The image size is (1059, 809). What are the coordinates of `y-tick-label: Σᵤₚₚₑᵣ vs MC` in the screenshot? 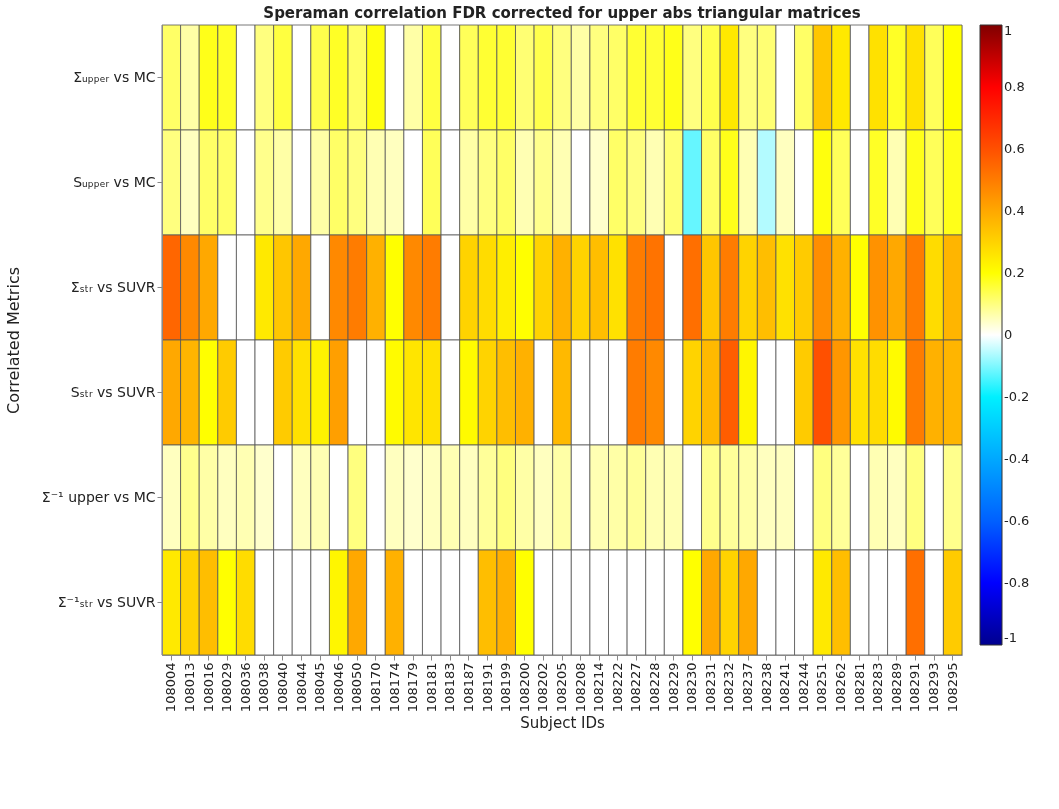 It's located at (114, 76).